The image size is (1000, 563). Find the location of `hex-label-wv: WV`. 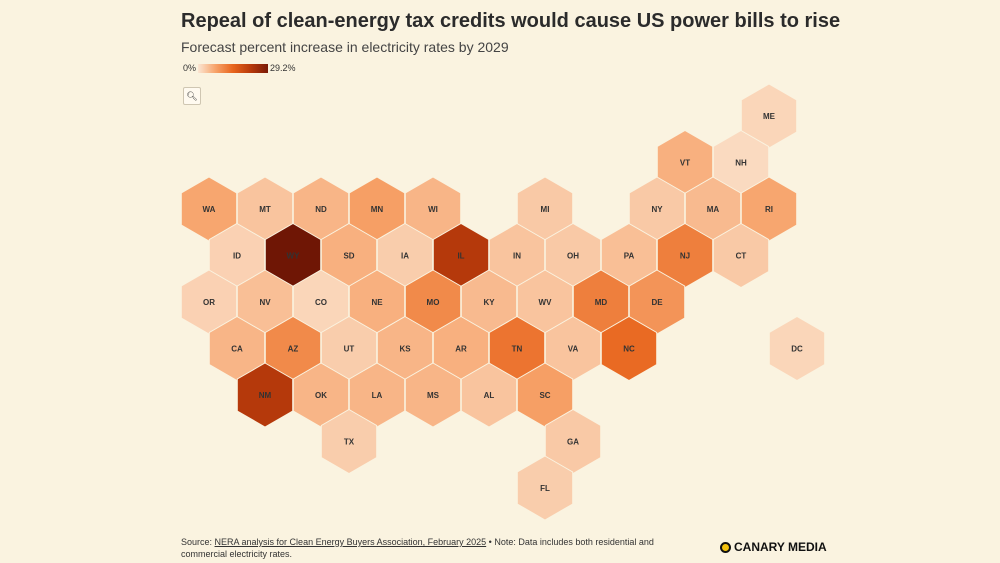

hex-label-wv: WV is located at coordinates (546, 302).